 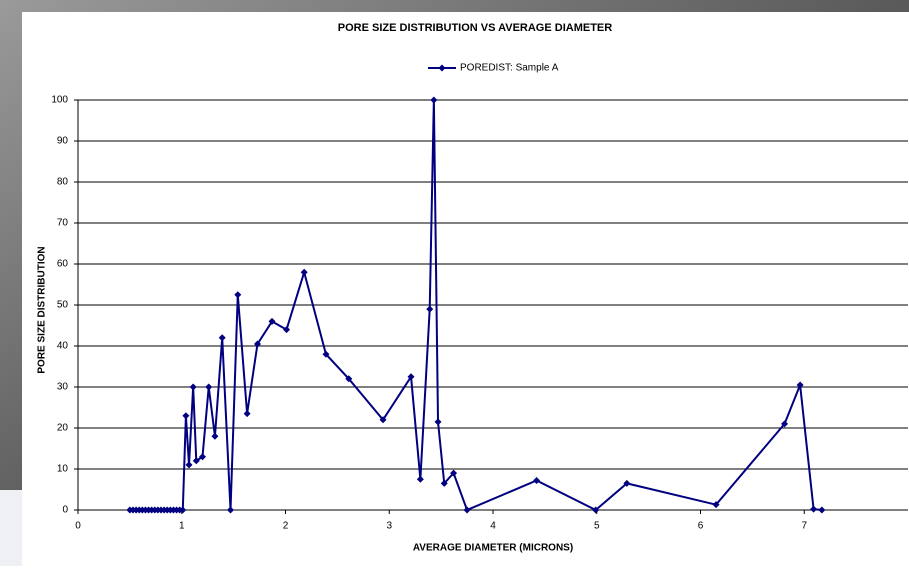 I want to click on y-tick-label: 100, so click(x=59, y=100).